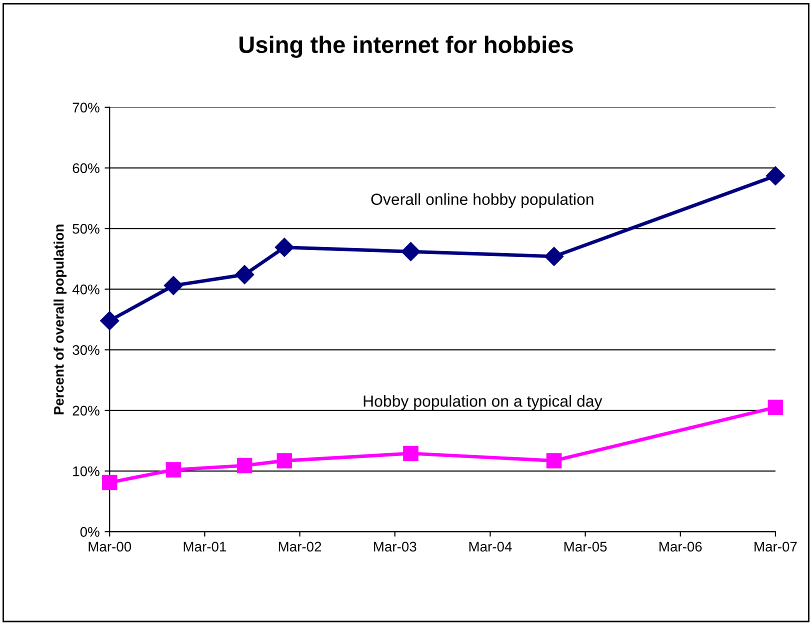  I want to click on x-tick-label: Mar-01, so click(205, 547).